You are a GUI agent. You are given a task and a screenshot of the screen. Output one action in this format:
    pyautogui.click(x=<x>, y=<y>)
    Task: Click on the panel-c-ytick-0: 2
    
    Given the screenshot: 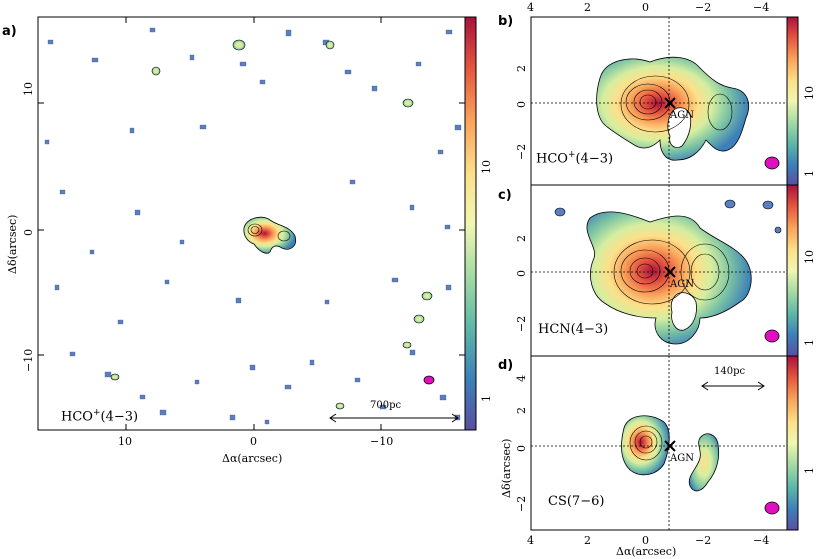 What is the action you would take?
    pyautogui.click(x=521, y=238)
    